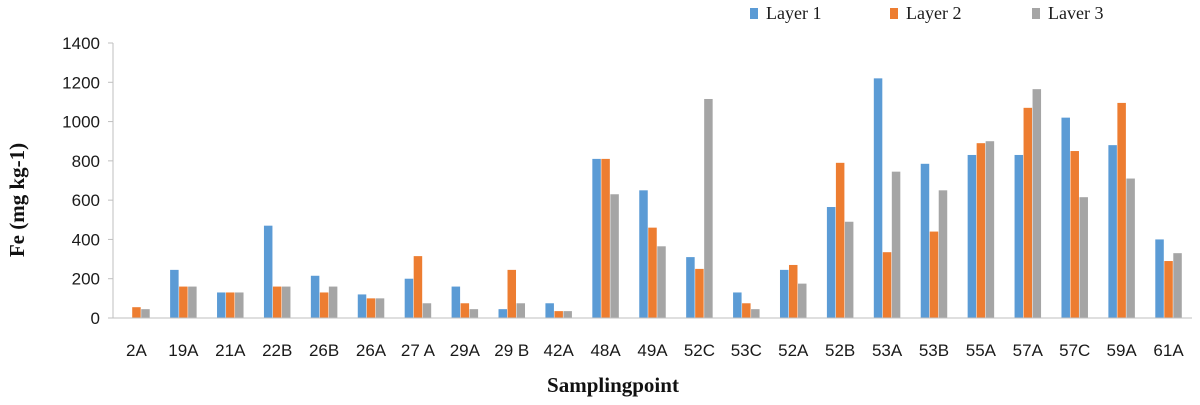 This screenshot has width=1200, height=405. I want to click on x-tick-label: 19A, so click(183, 350).